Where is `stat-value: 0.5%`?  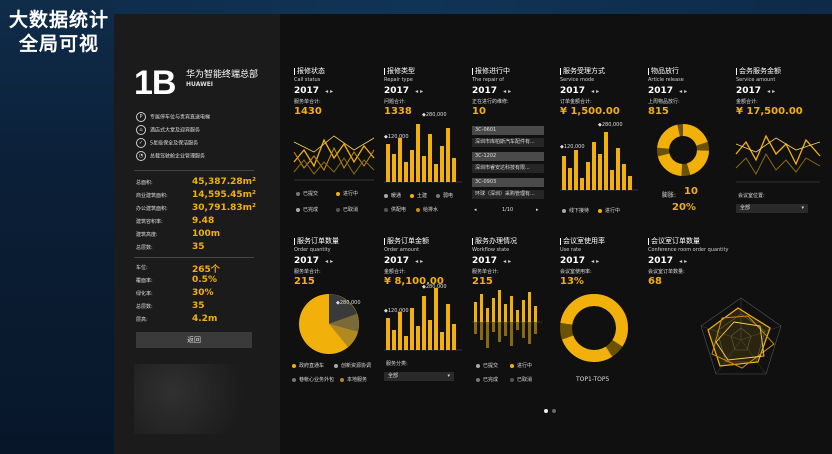 stat-value: 0.5% is located at coordinates (204, 280).